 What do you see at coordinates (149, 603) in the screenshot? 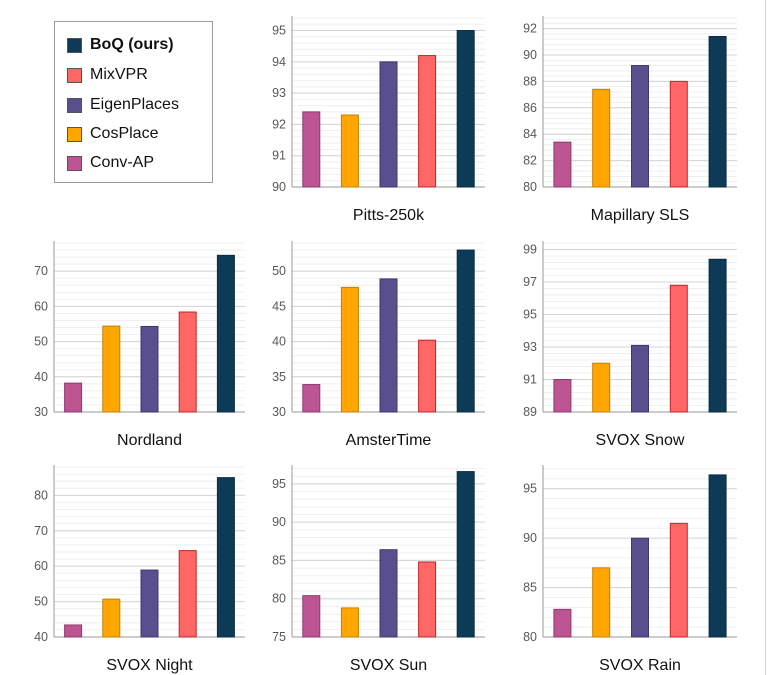
I see `bar-svox-night-eigenplaces` at bounding box center [149, 603].